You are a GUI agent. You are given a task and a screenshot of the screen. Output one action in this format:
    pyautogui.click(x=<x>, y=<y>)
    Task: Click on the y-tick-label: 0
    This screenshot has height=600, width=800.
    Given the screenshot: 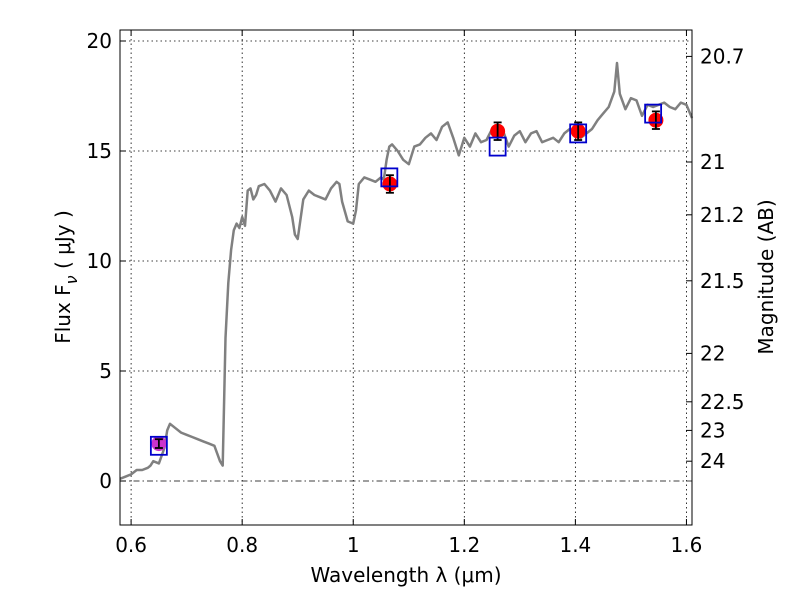 What is the action you would take?
    pyautogui.click(x=105, y=481)
    